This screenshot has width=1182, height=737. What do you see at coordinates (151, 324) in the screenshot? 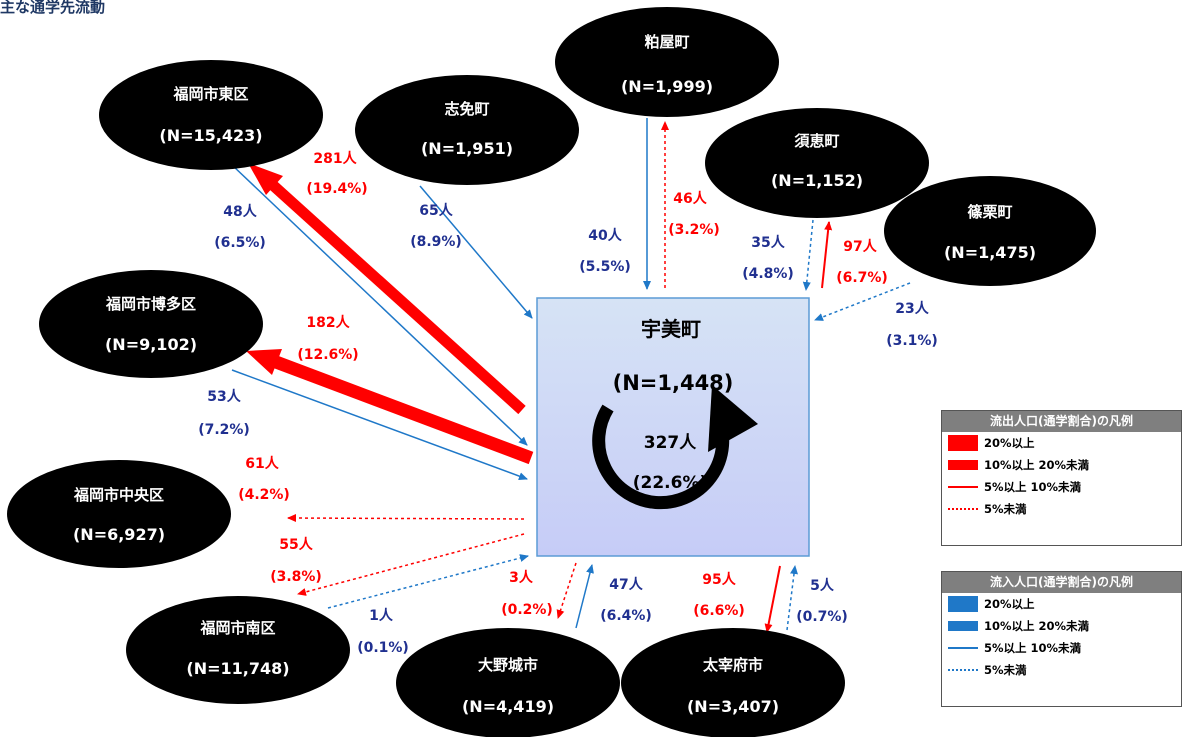
I see `node-hakata: 福岡市博多区 (N=9,102)` at bounding box center [151, 324].